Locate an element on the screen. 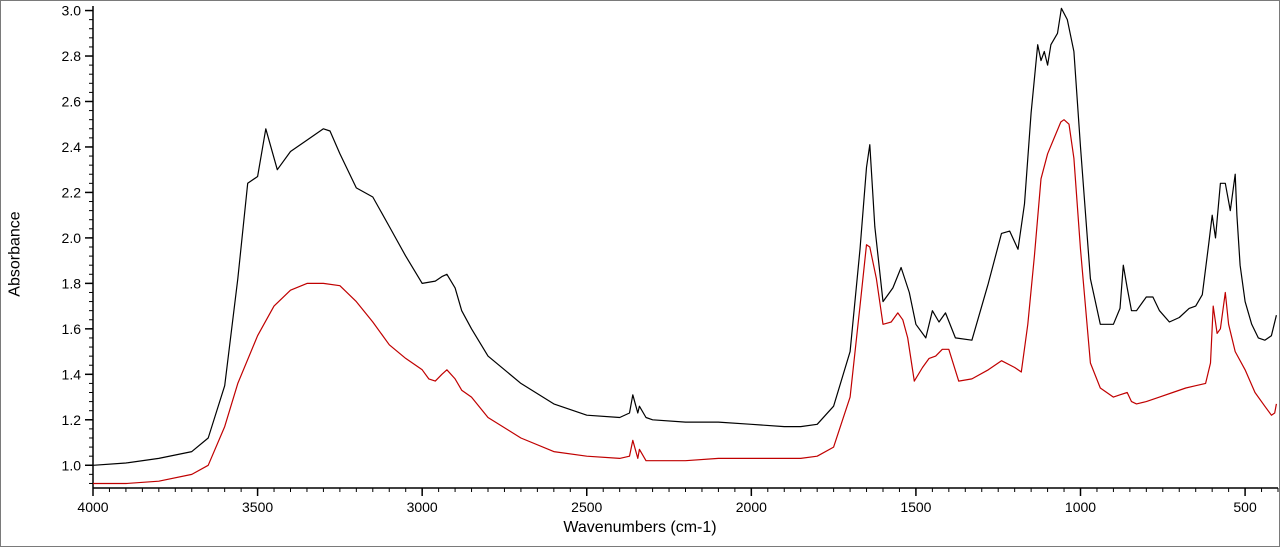 Image resolution: width=1280 pixels, height=547 pixels. y-tick-label: 2.2 is located at coordinates (72, 192).